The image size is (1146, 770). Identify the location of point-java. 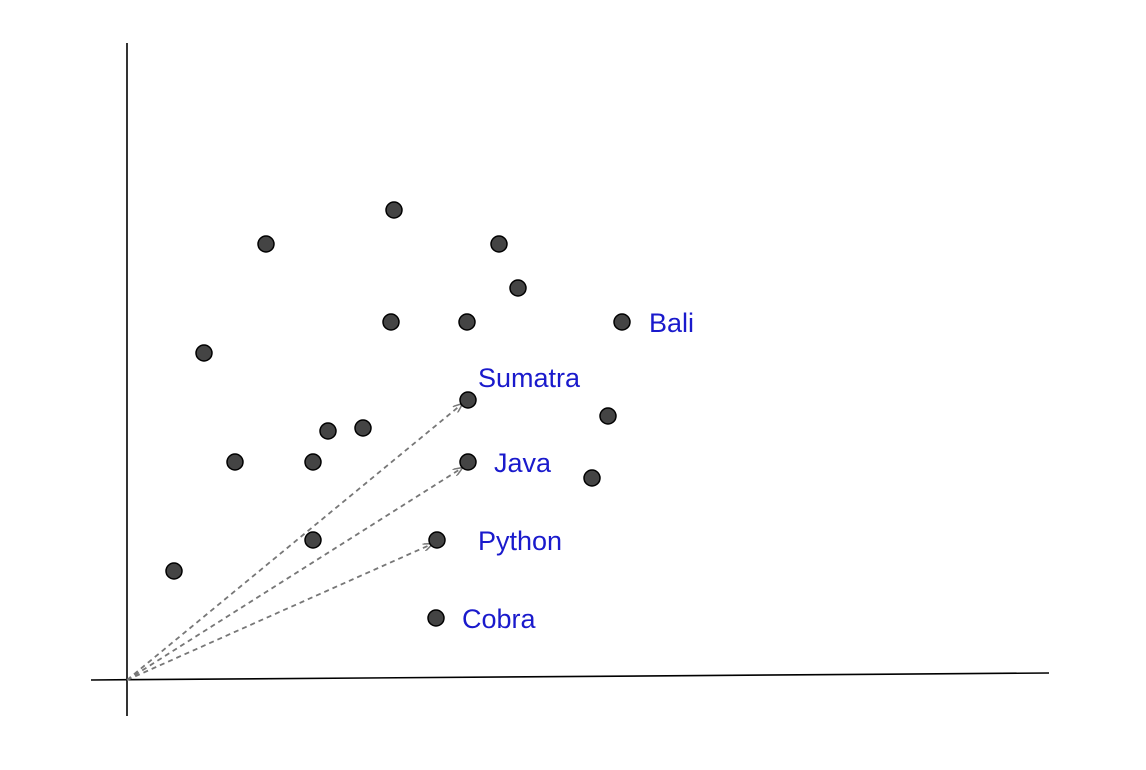
(468, 462).